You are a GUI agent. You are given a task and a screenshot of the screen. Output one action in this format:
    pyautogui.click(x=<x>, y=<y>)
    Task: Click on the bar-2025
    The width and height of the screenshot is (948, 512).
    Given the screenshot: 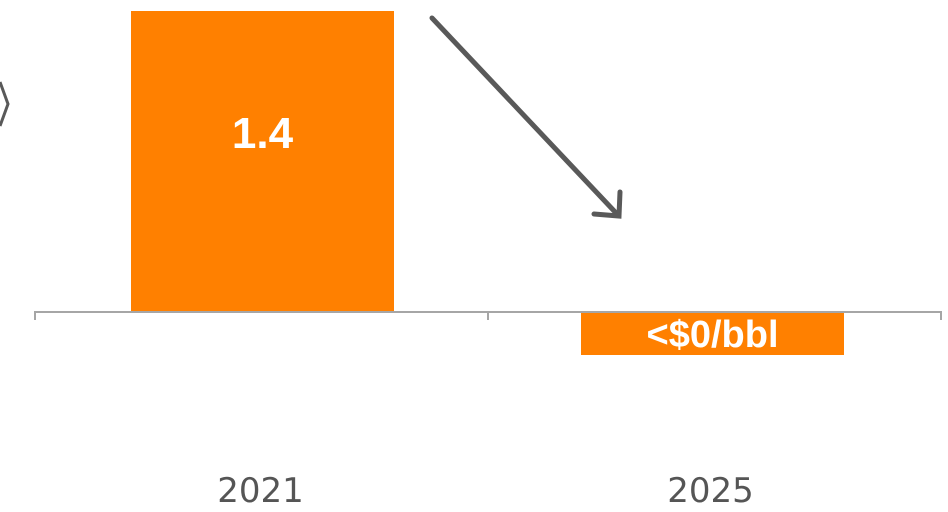 What is the action you would take?
    pyautogui.click(x=712, y=333)
    